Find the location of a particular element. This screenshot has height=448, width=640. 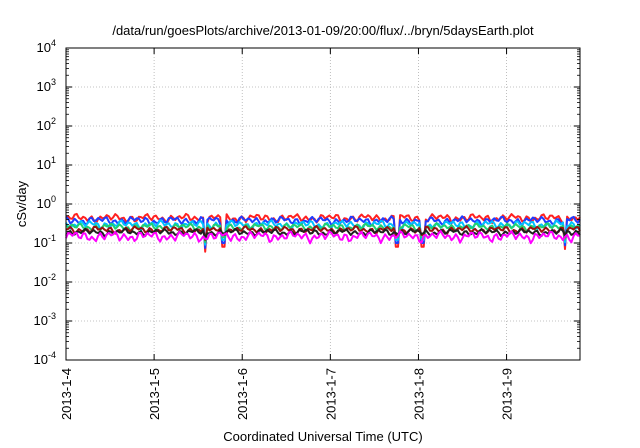

y-axis-label: cSv/day is located at coordinates (21, 203).